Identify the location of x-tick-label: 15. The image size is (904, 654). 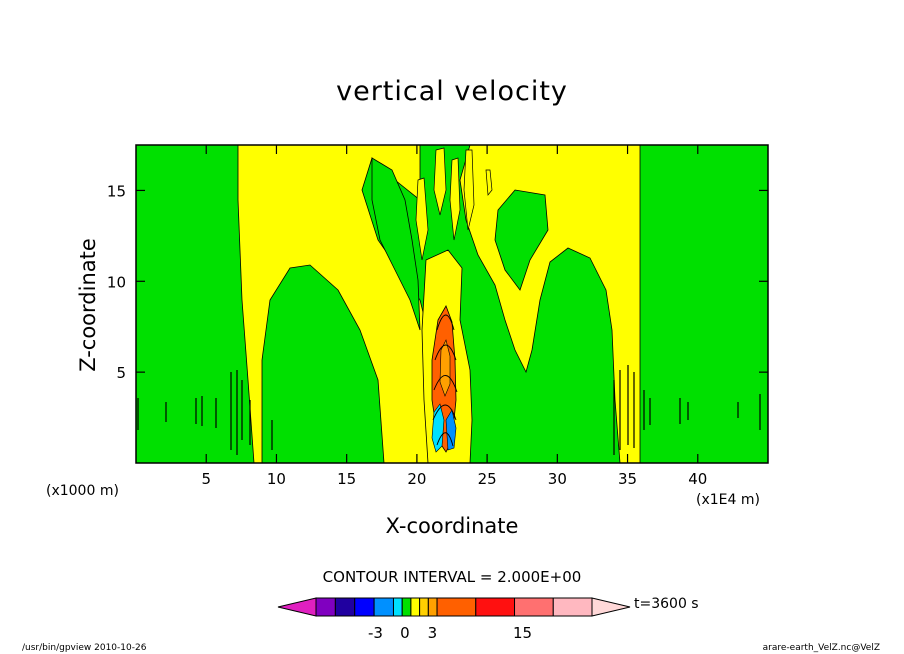
(346, 479).